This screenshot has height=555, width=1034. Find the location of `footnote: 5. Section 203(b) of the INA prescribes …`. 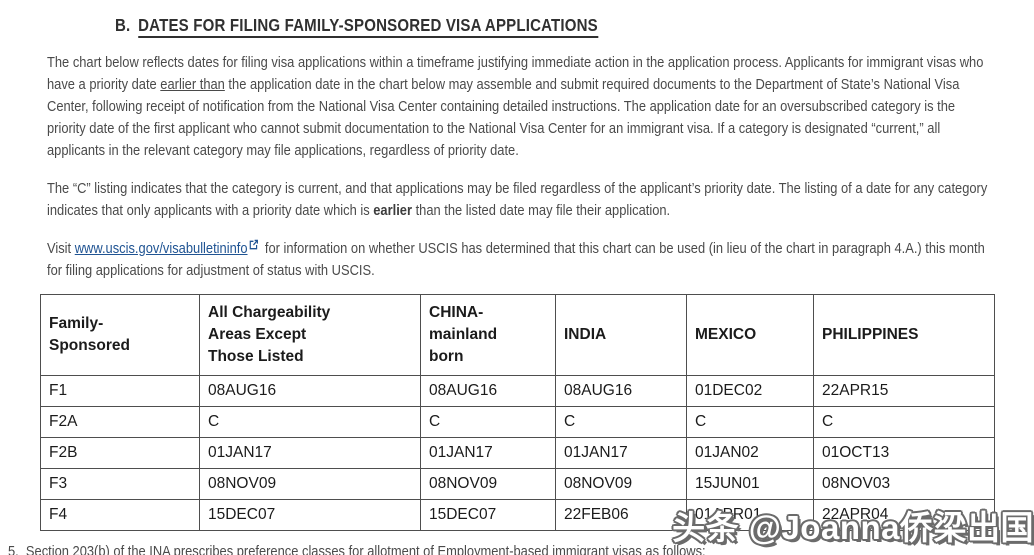

footnote: 5. Section 203(b) of the INA prescribes … is located at coordinates (521, 548).